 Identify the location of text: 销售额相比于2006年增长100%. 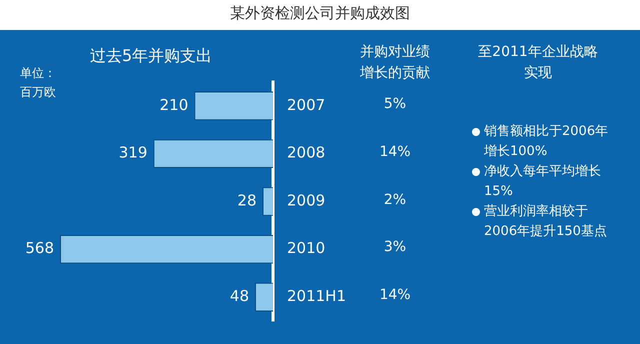
(546, 142).